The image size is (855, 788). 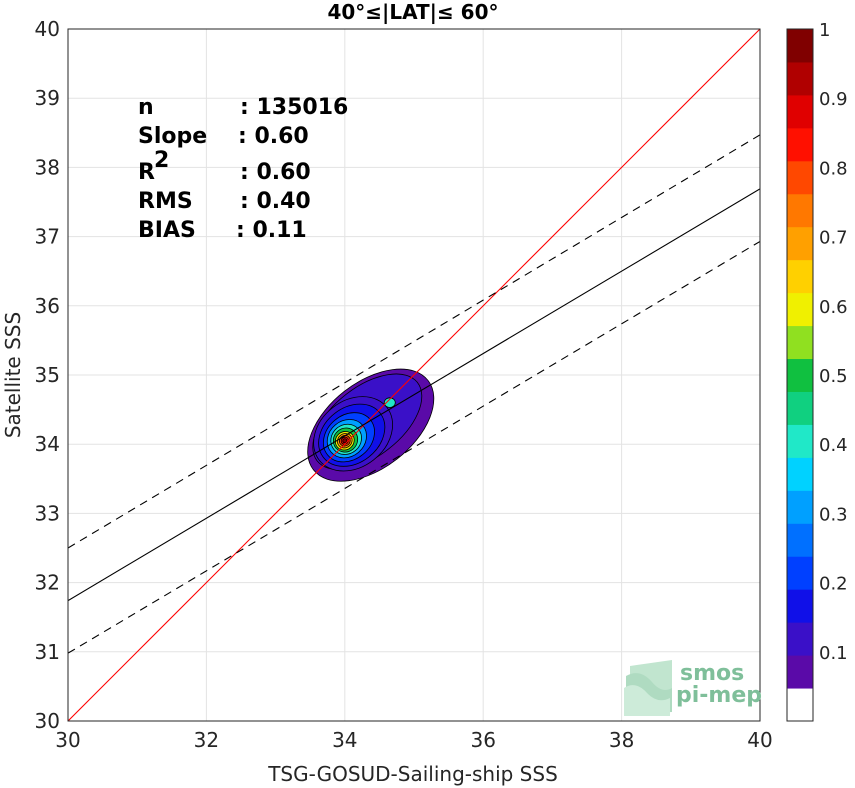 I want to click on y-tick-label: 39, so click(x=47, y=98).